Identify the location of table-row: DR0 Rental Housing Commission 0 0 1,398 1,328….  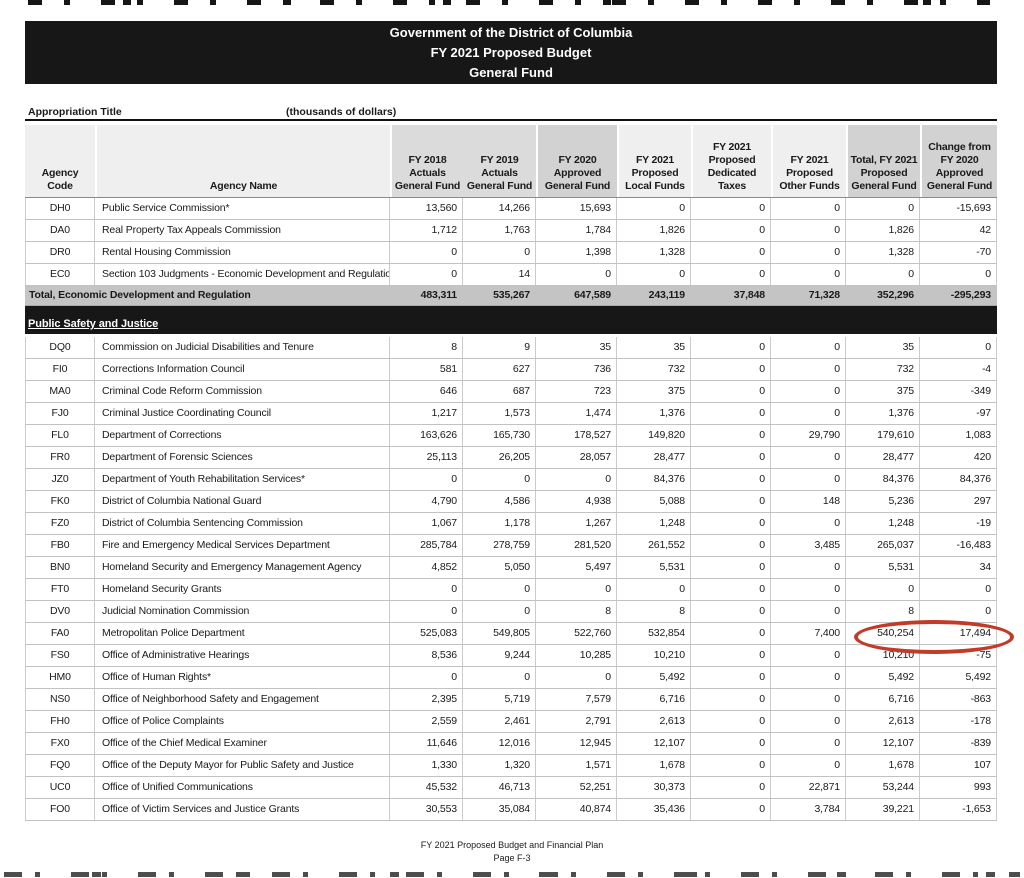
(511, 253).